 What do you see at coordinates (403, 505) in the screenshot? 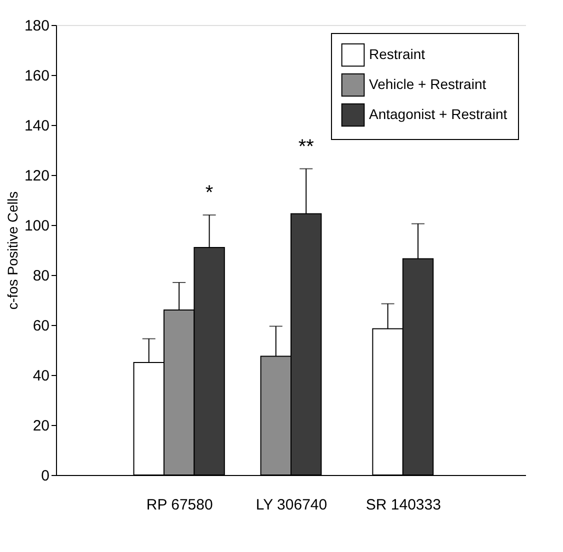
I see `x-tick-label: SR 140333` at bounding box center [403, 505].